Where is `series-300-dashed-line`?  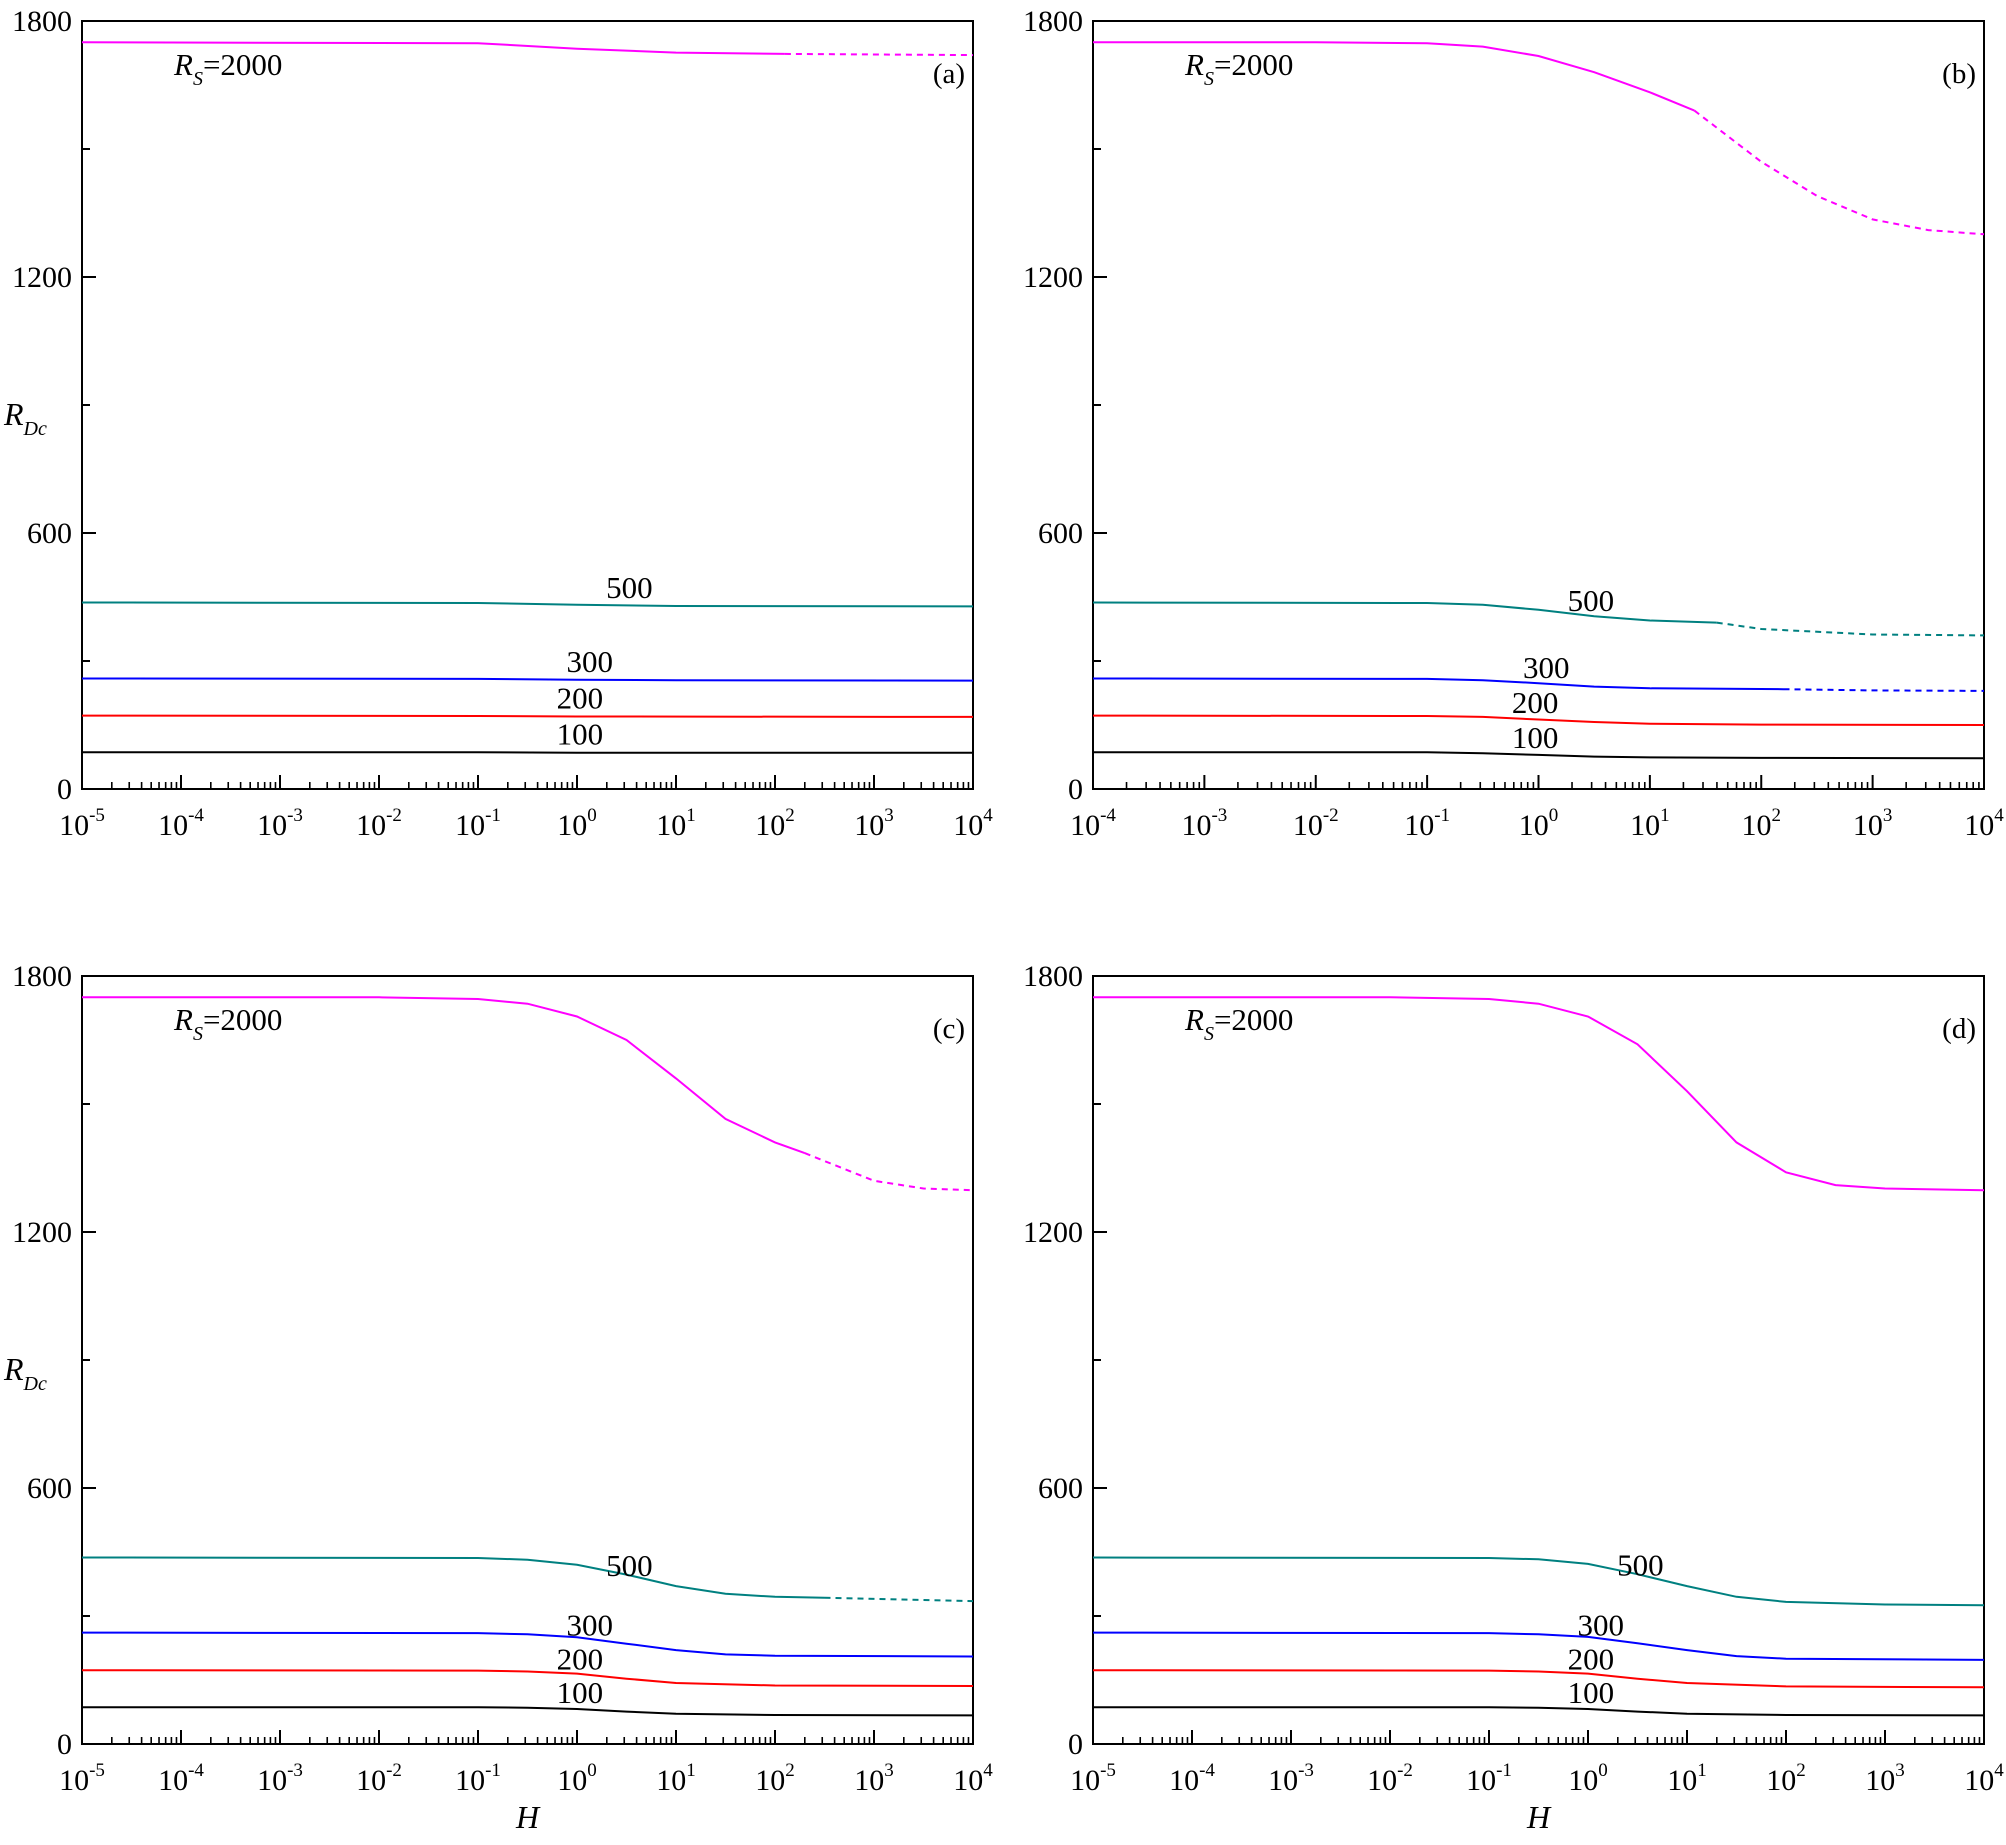
series-300-dashed-line is located at coordinates (1884, 690).